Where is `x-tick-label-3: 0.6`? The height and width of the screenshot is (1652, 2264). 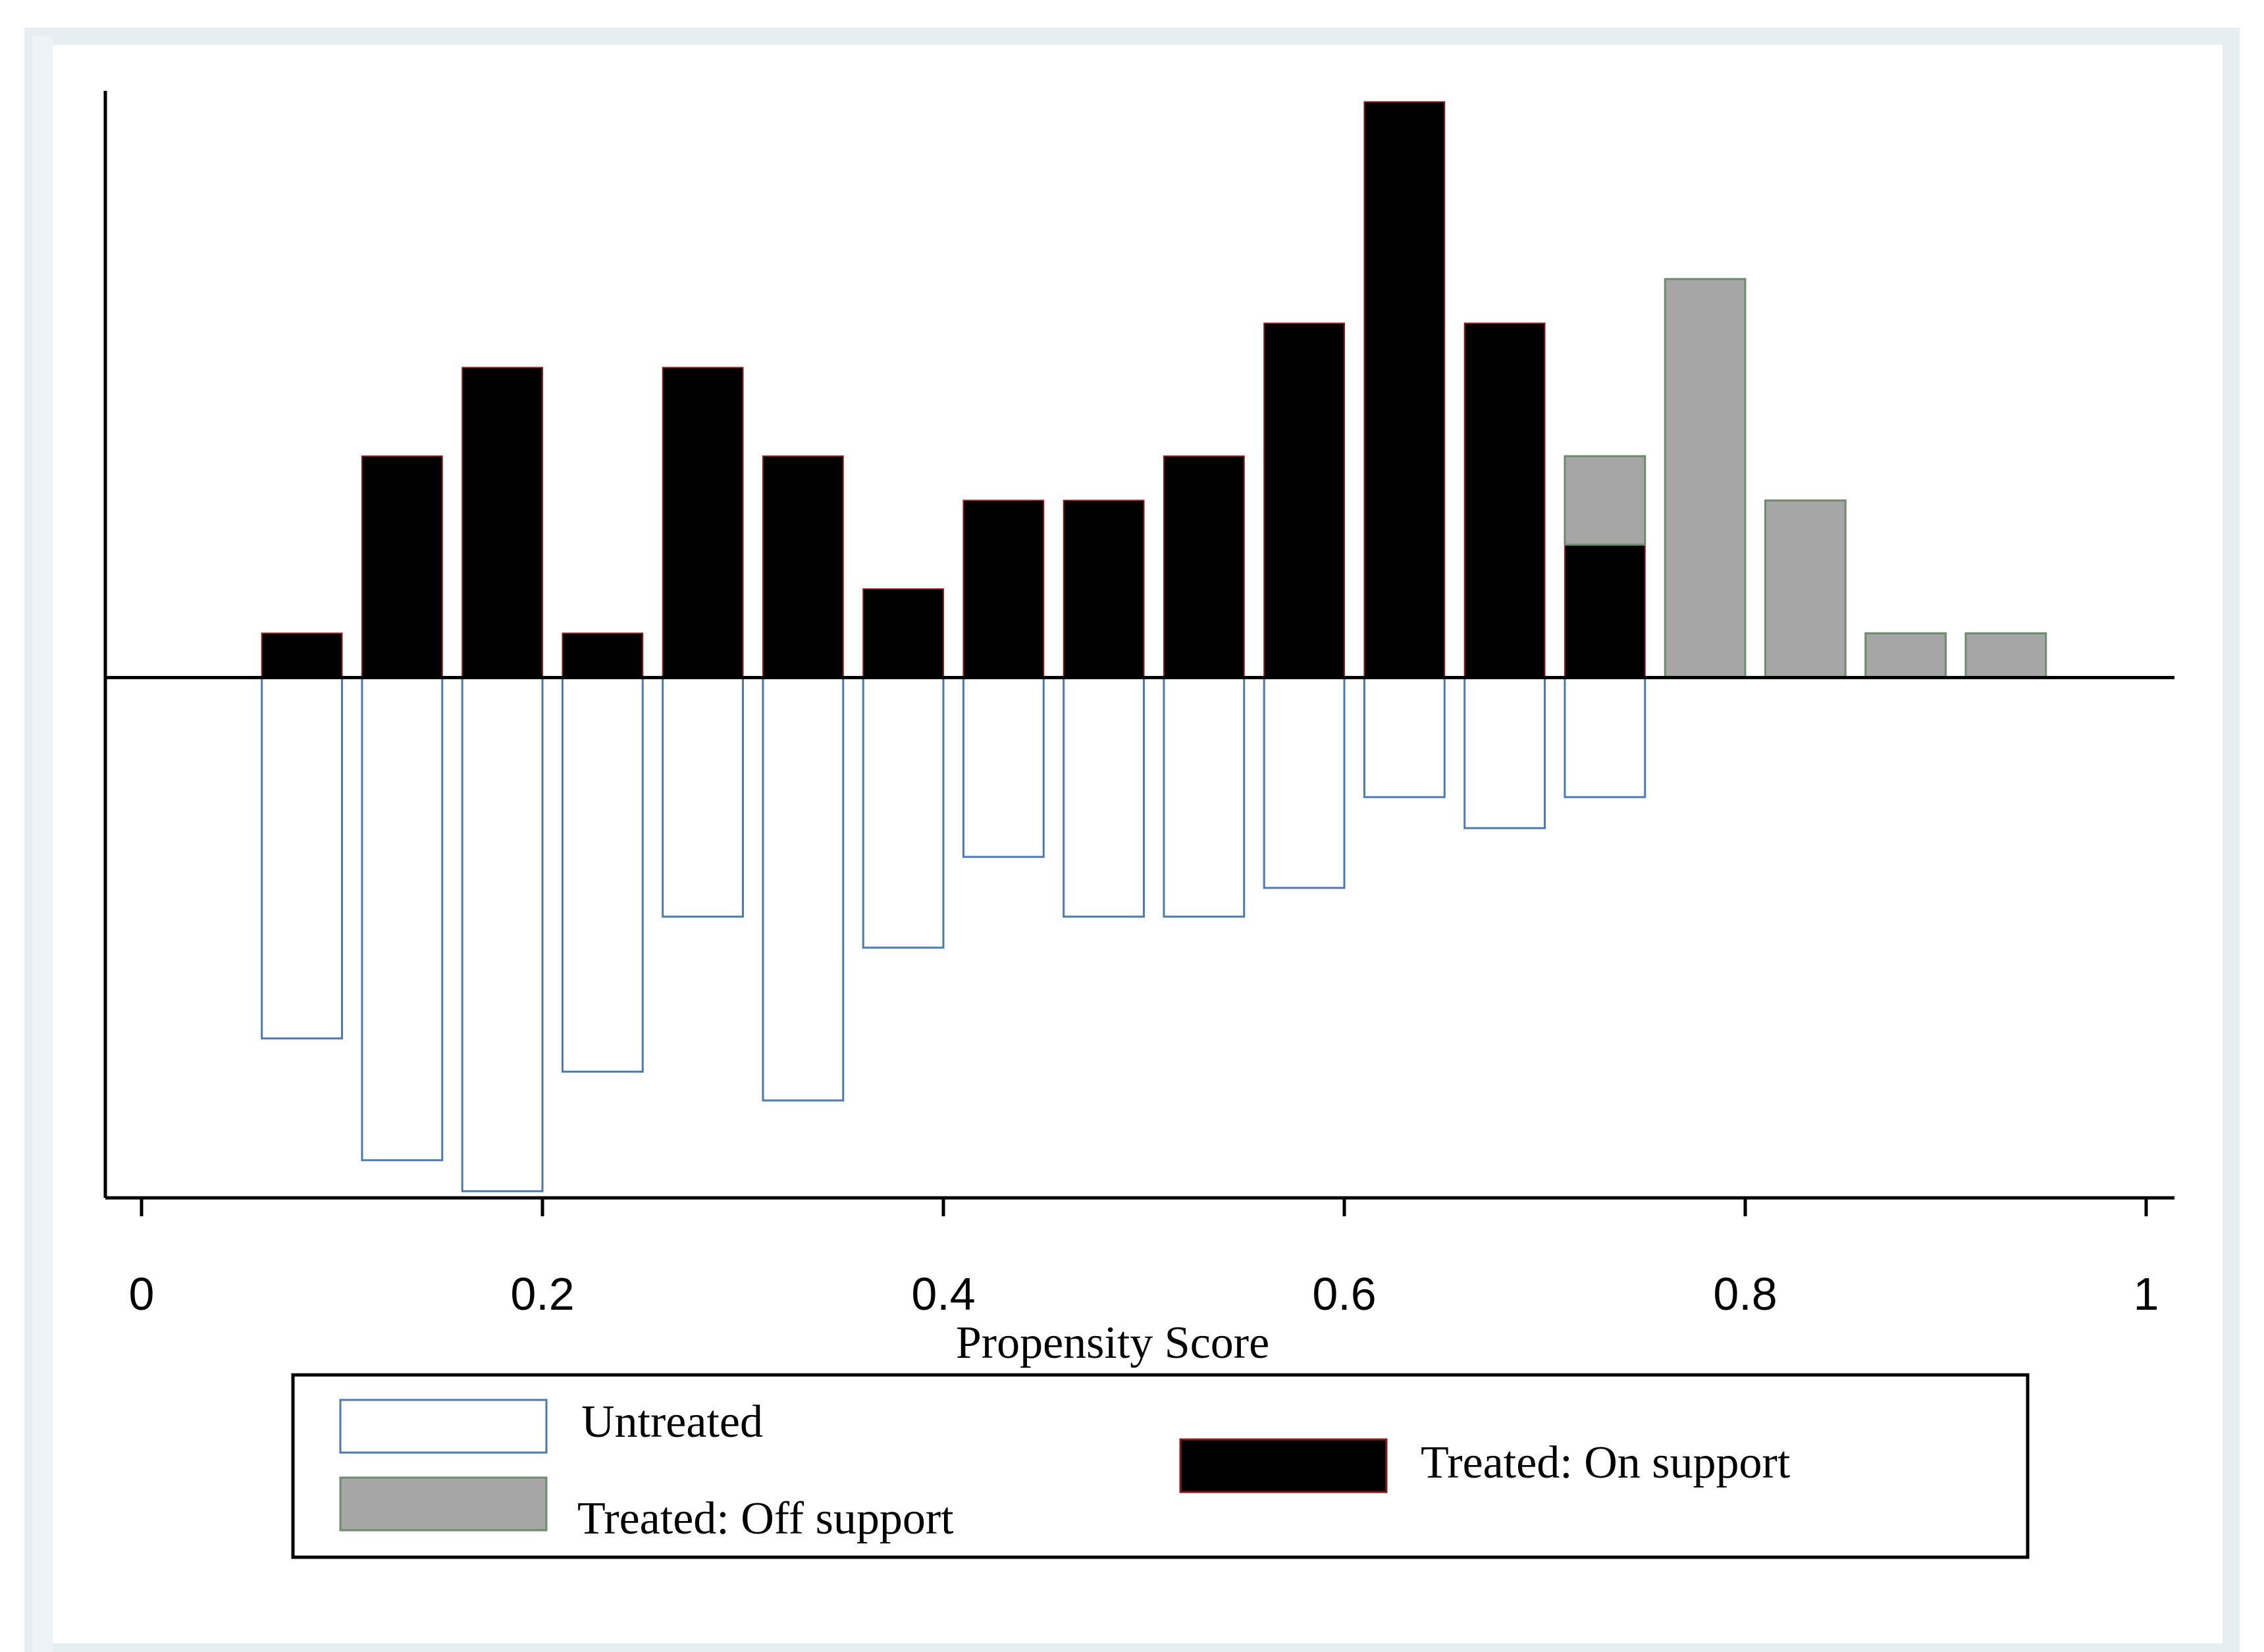 x-tick-label-3: 0.6 is located at coordinates (1344, 1294).